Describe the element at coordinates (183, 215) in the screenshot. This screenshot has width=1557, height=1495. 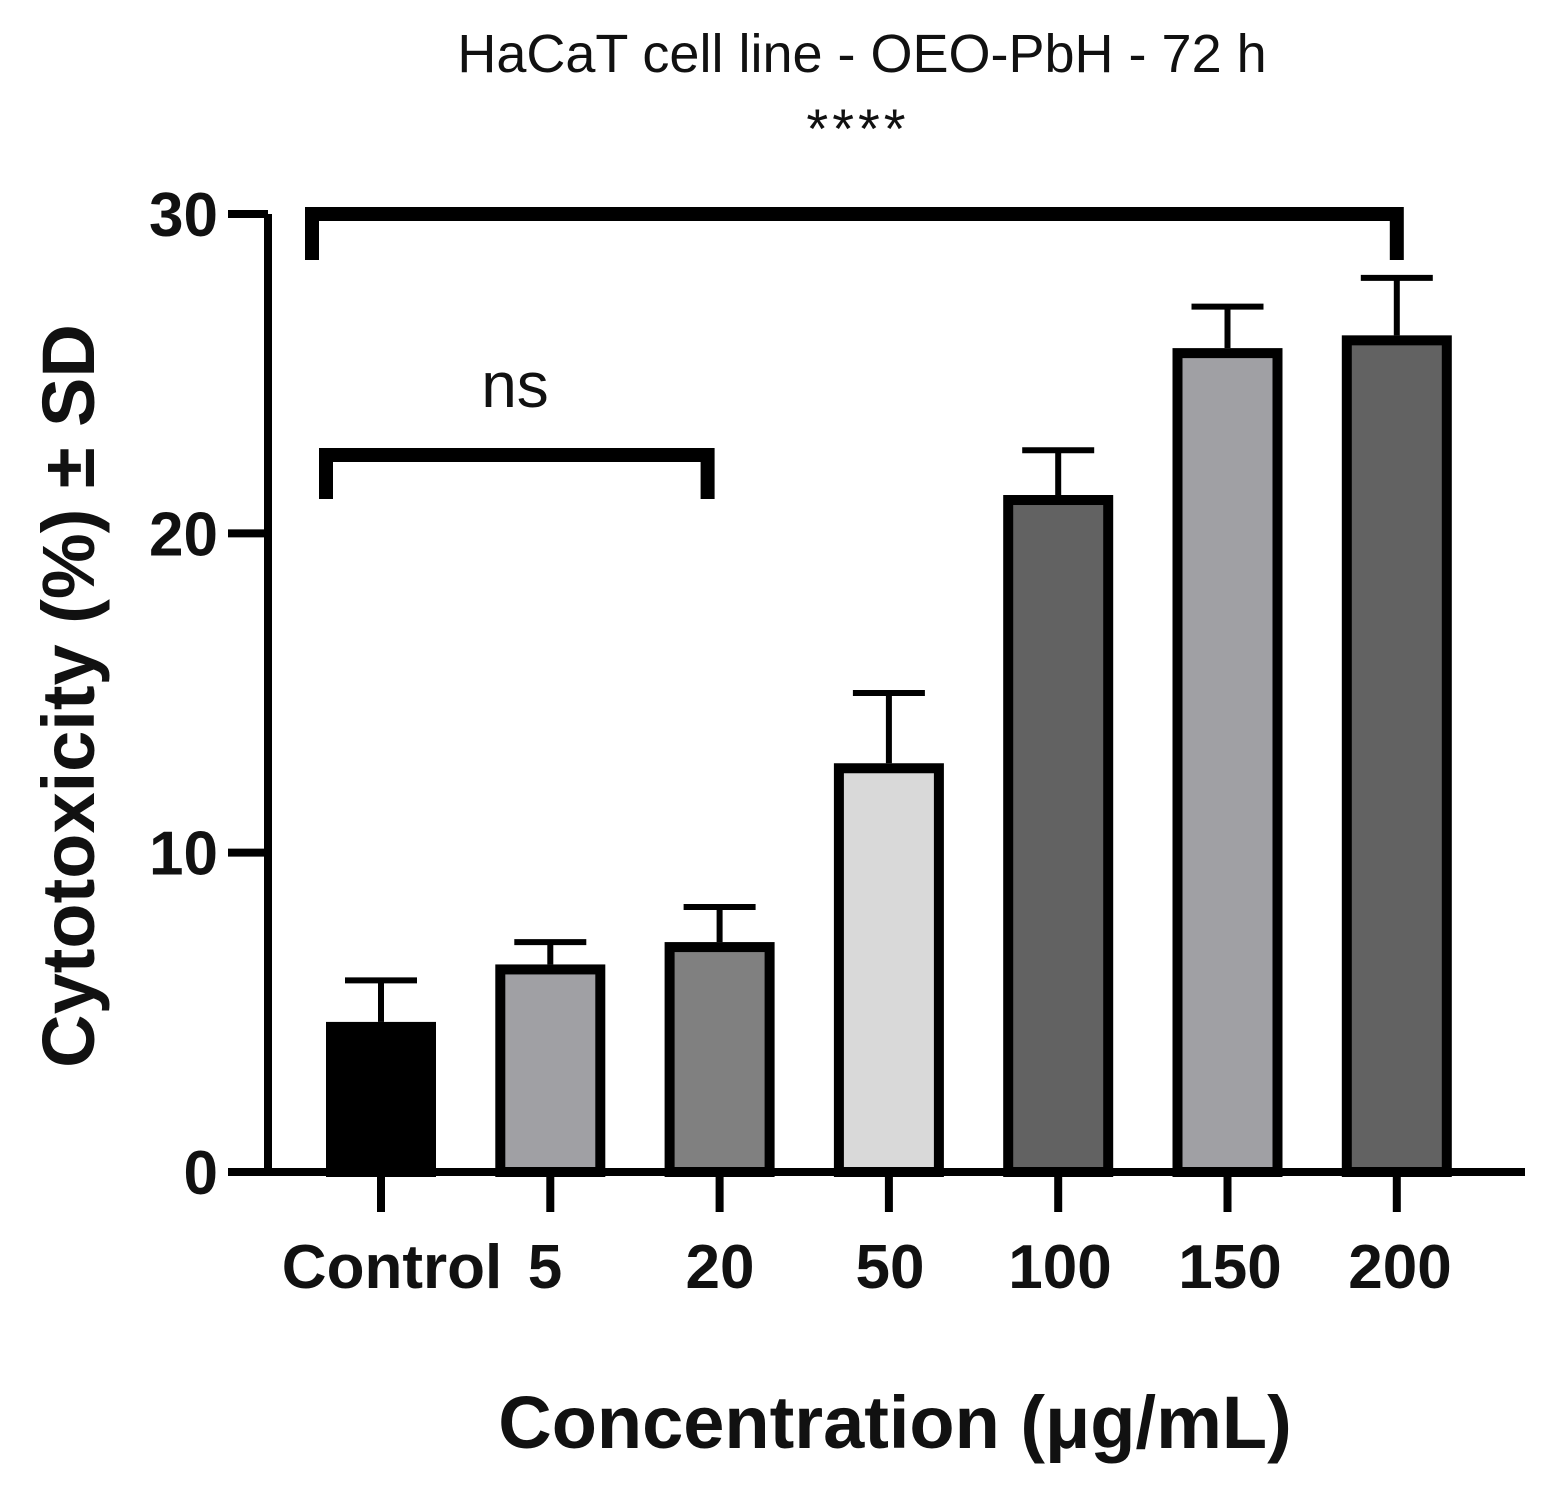
I see `y-tick-label: 30` at that location.